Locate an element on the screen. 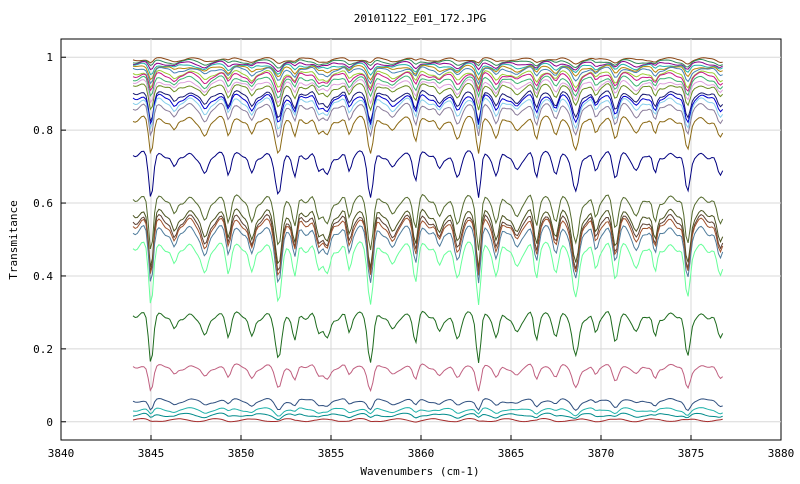 This screenshot has width=800, height=484. chart-title: 20101122_E01_172.JPG is located at coordinates (420, 18).